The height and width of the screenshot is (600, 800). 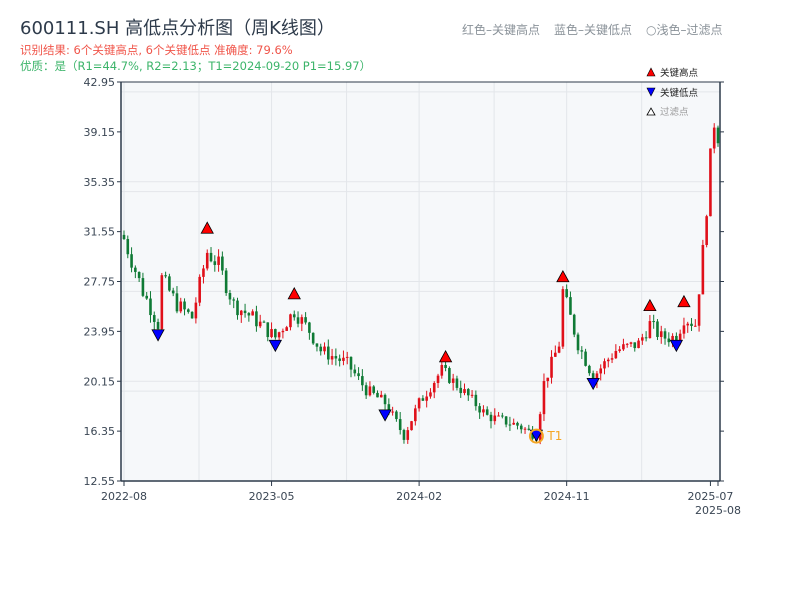 I want to click on legend-low-icon, so click(x=651, y=92).